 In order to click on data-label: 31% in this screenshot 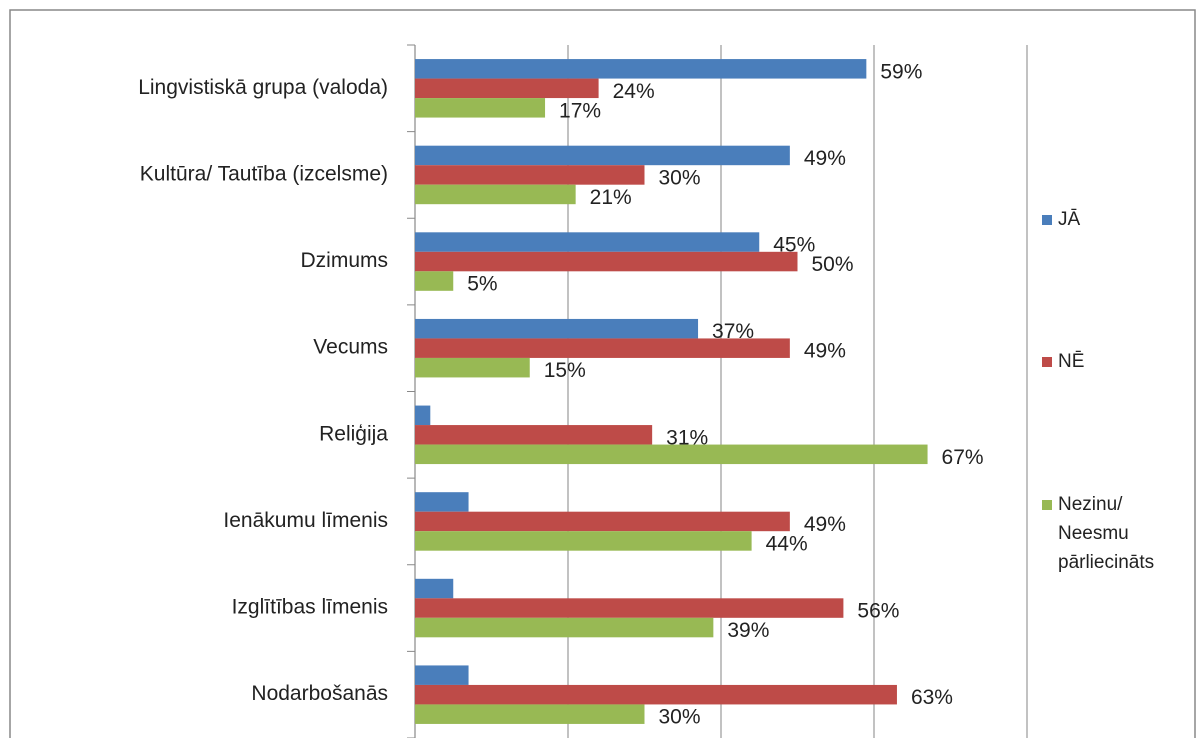, I will do `click(687, 437)`.